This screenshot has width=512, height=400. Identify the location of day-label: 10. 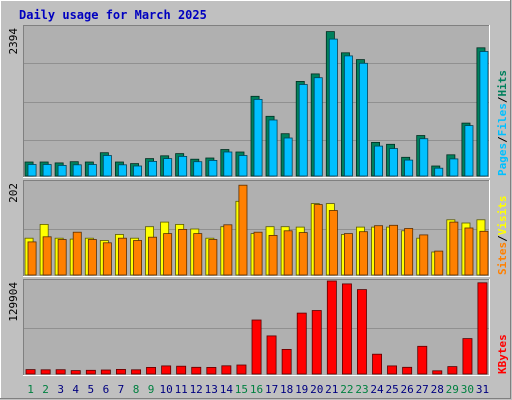
(165, 389).